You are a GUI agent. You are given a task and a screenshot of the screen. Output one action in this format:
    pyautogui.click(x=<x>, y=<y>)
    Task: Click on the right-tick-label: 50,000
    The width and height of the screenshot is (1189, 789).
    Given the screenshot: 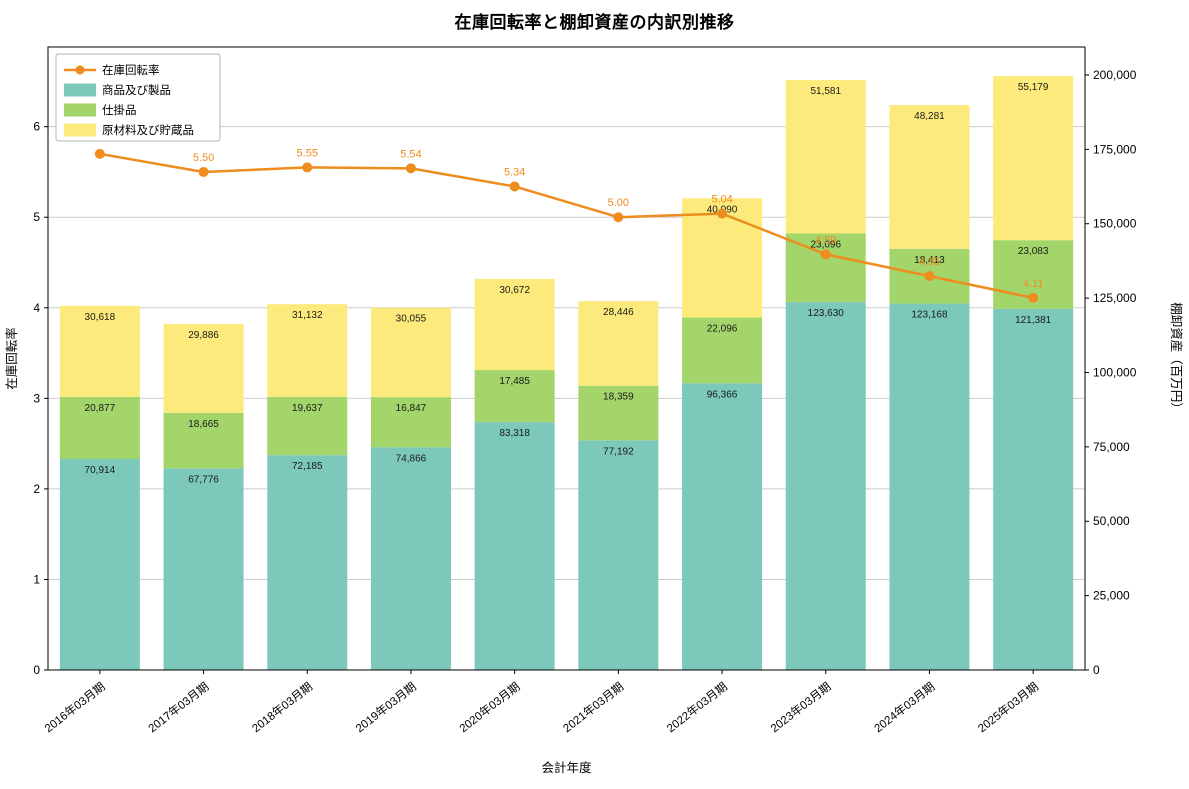 What is the action you would take?
    pyautogui.click(x=1111, y=521)
    